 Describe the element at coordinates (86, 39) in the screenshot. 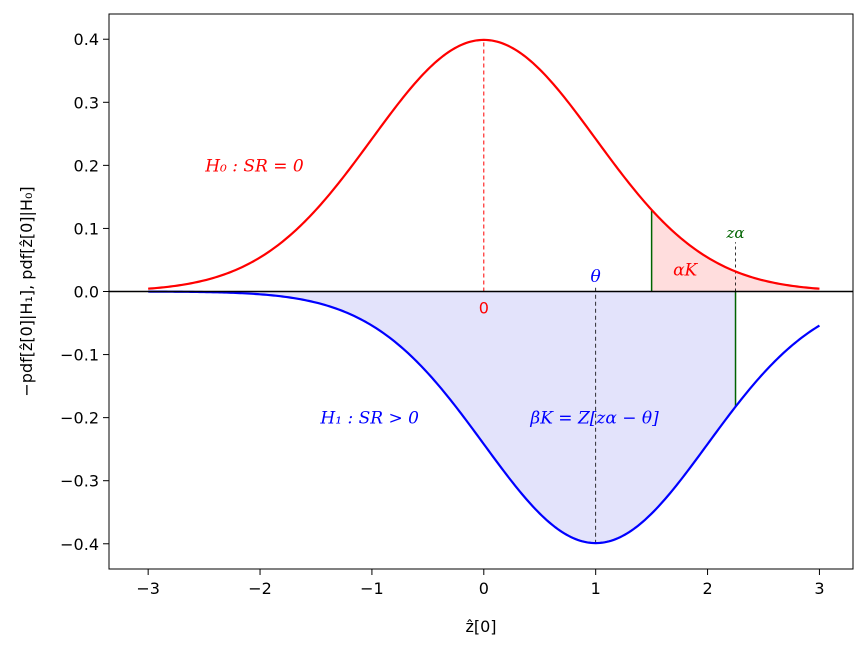

I see `y-tick-label: 0.4` at that location.